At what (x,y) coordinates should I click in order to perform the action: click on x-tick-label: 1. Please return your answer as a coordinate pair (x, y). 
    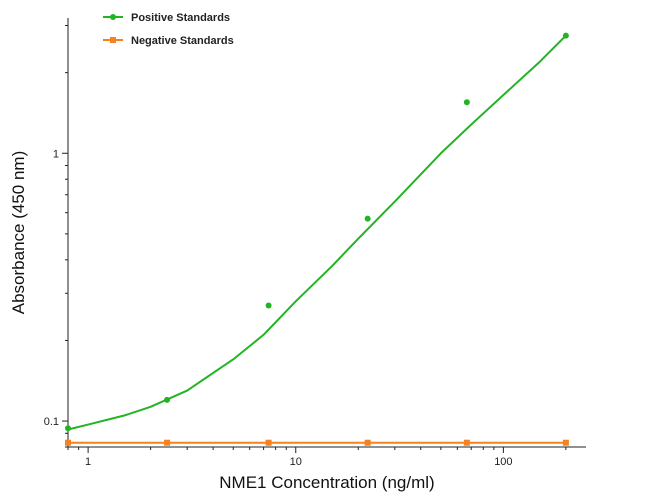
    Looking at the image, I should click on (88, 462).